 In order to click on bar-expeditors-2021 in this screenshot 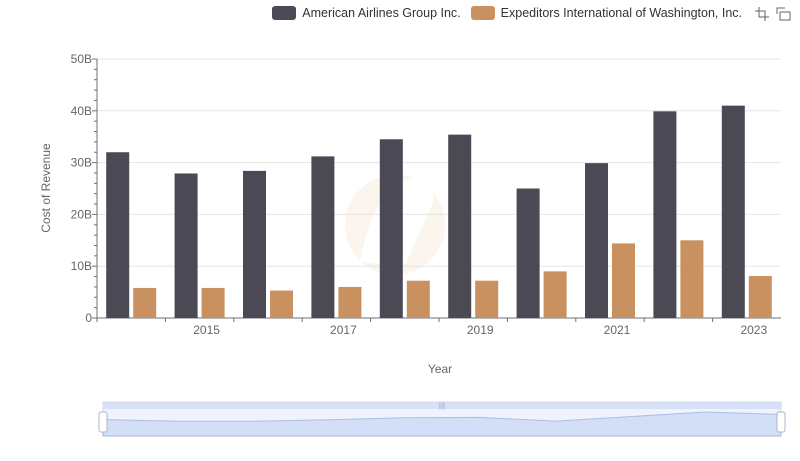, I will do `click(623, 280)`.